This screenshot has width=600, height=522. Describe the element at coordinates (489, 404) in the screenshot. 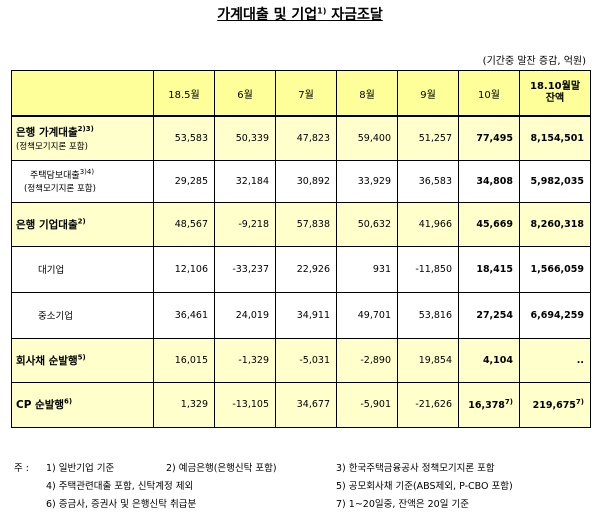

I see `cell: 16,3787)` at that location.